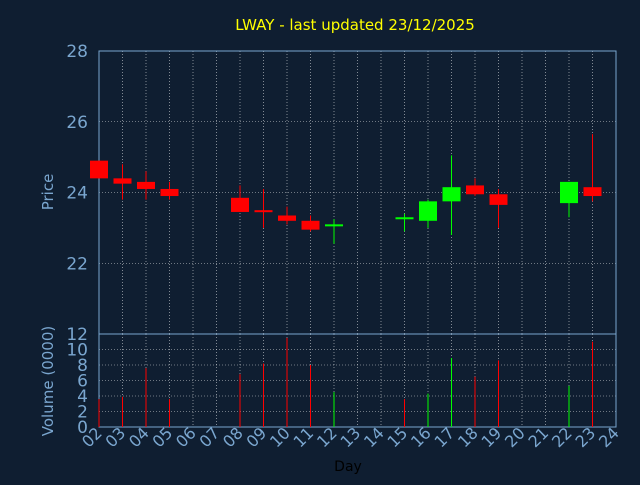  I want to click on volume-y-tick-label: 10, so click(77, 351).